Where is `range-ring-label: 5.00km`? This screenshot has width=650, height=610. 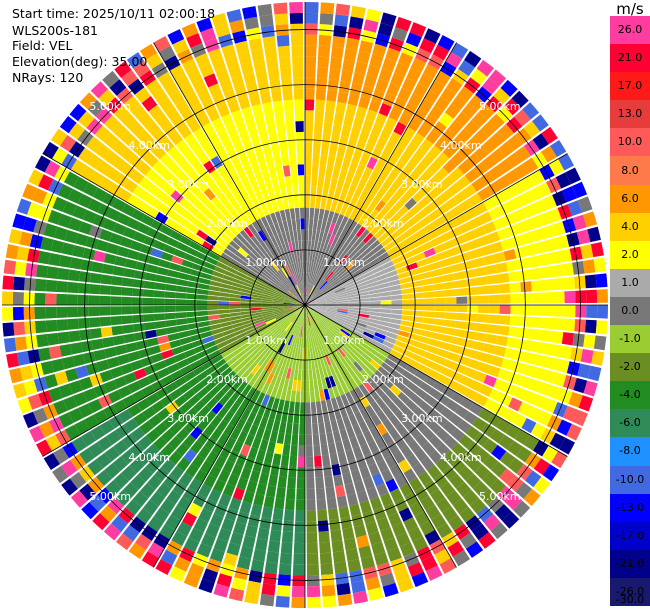
range-ring-label: 5.00km is located at coordinates (500, 106).